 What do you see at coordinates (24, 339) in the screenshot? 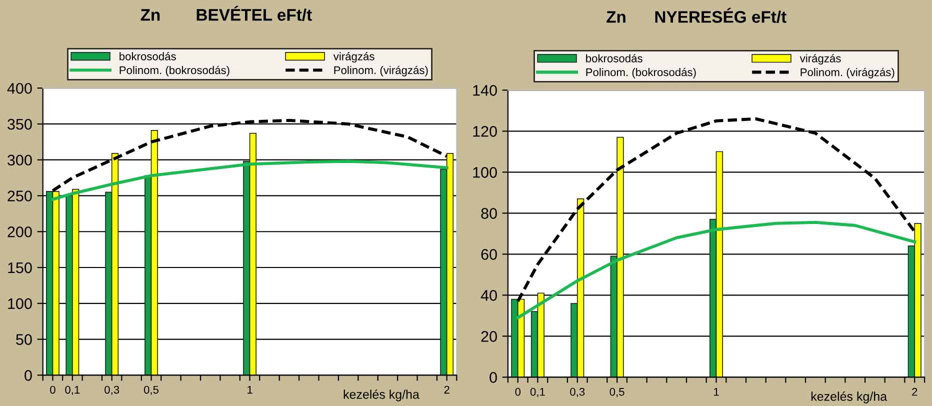
I see `y-tick-label: 50` at bounding box center [24, 339].